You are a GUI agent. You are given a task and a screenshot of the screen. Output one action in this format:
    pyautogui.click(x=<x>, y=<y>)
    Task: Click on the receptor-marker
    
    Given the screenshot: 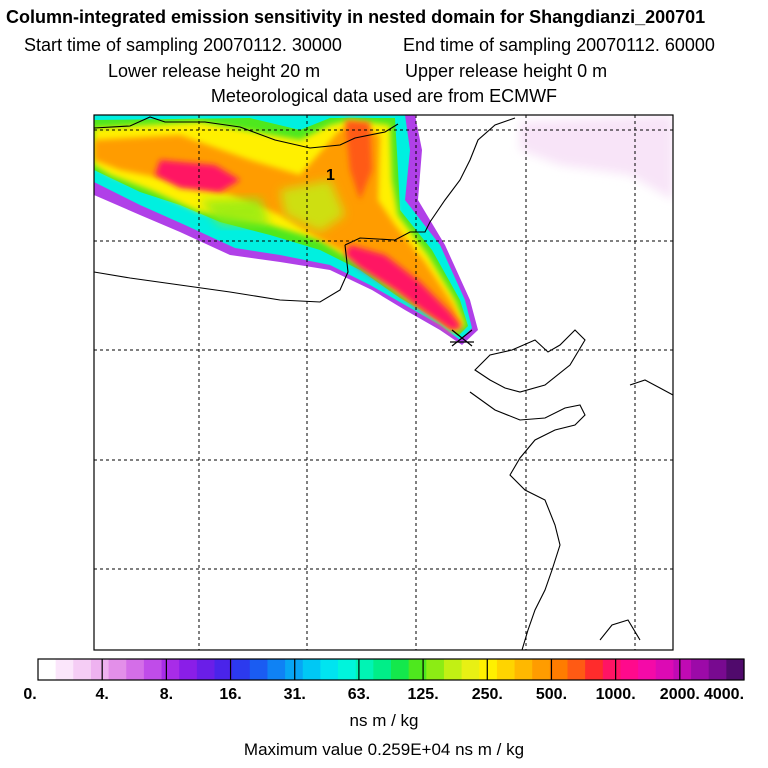 What is the action you would take?
    pyautogui.click(x=462, y=338)
    